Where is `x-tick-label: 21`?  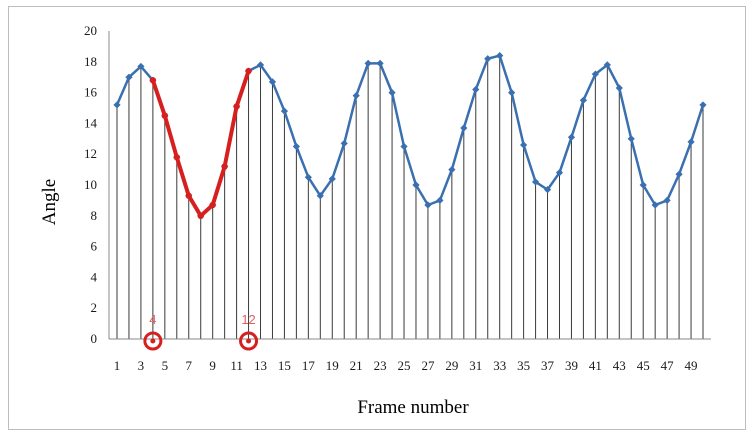 x-tick-label: 21 is located at coordinates (356, 365).